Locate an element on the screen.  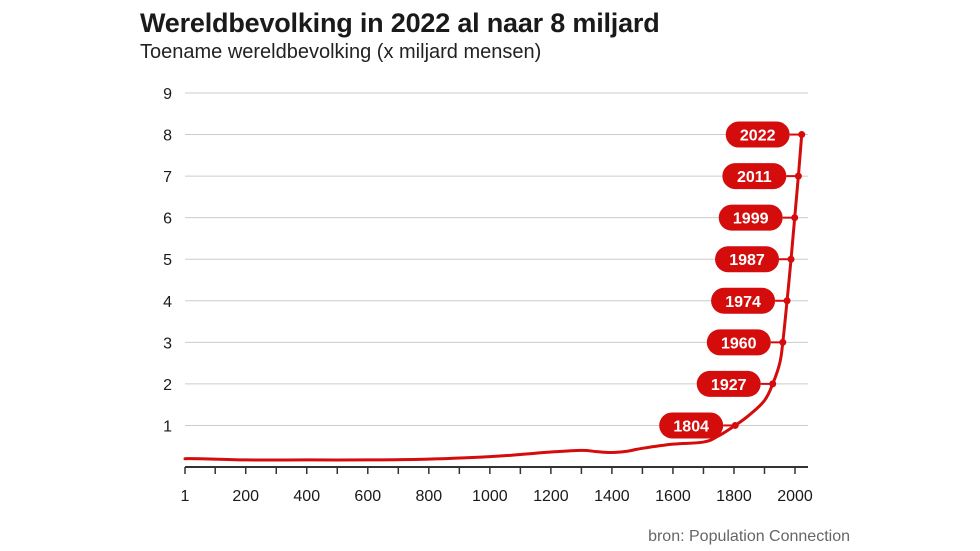
milestone-point-1960 is located at coordinates (783, 342).